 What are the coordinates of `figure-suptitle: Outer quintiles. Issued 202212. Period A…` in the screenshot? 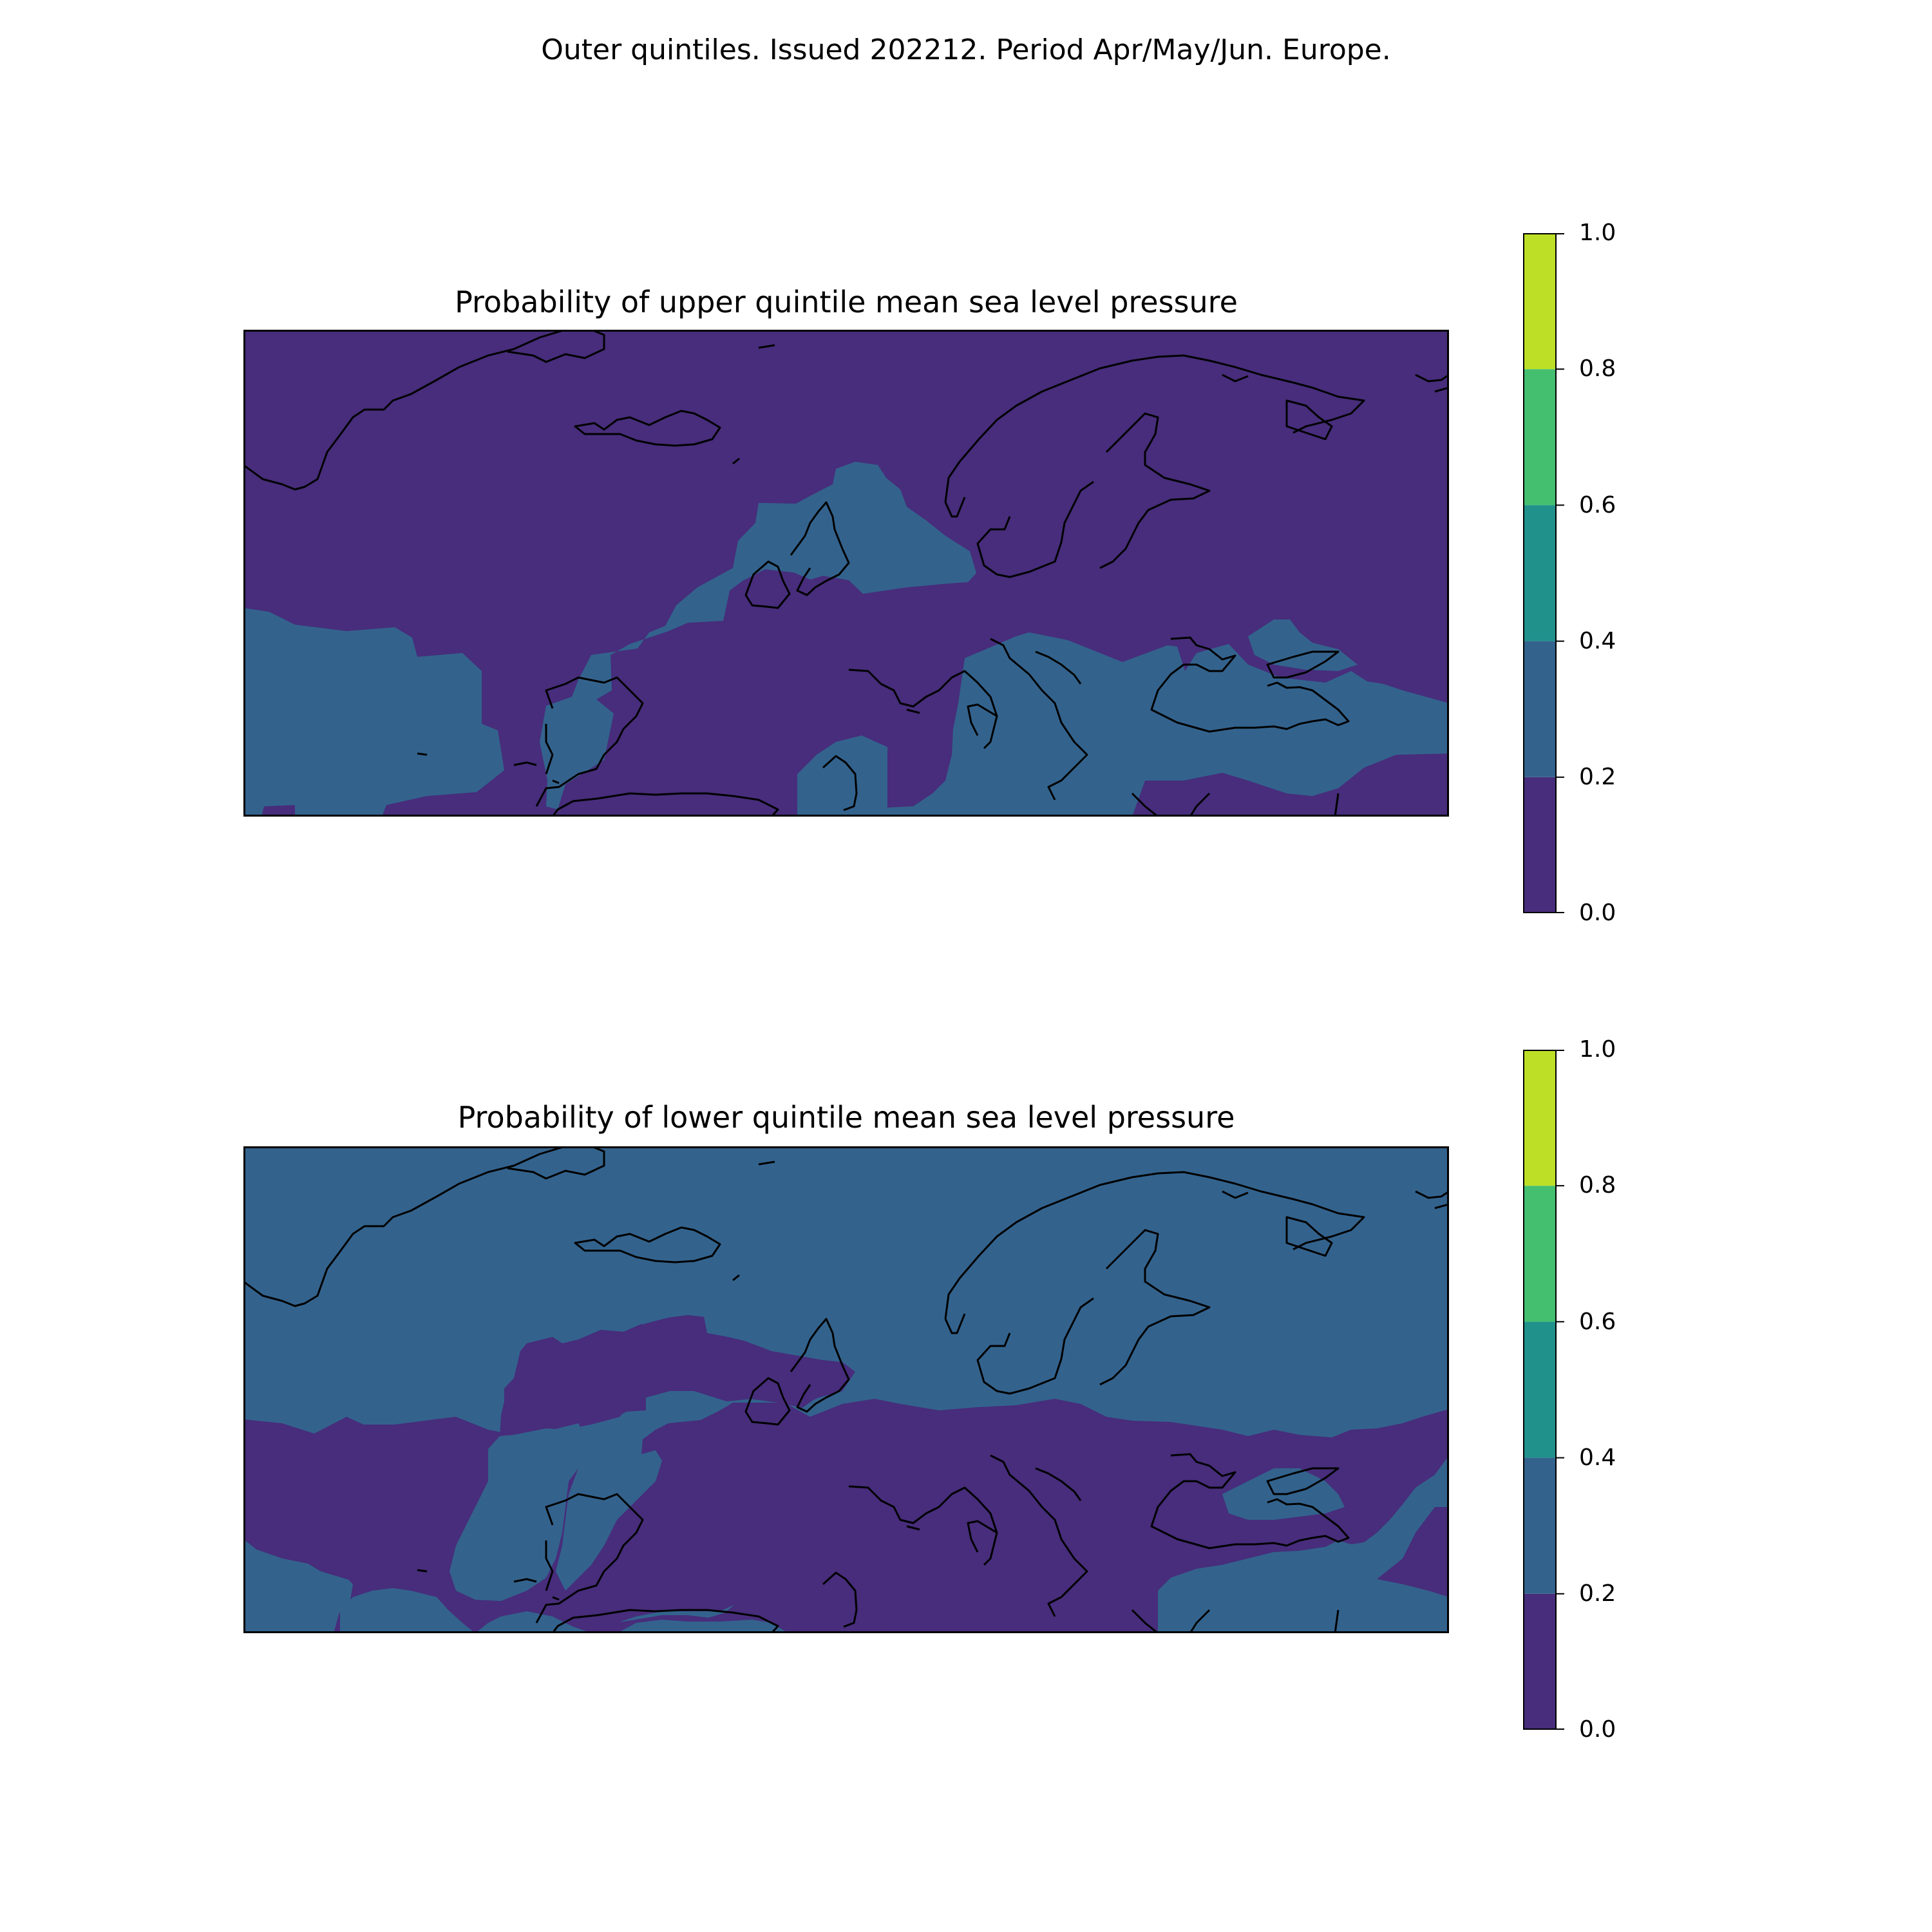 It's located at (966, 50).